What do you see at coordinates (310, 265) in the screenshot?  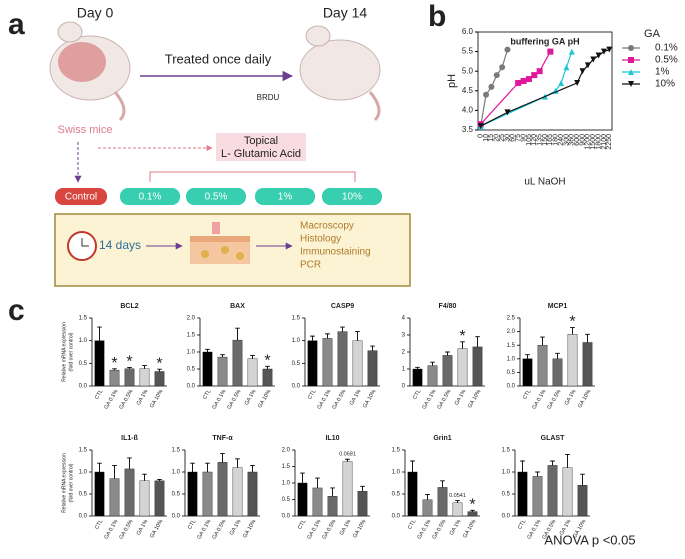 I see `analysis: PCR` at bounding box center [310, 265].